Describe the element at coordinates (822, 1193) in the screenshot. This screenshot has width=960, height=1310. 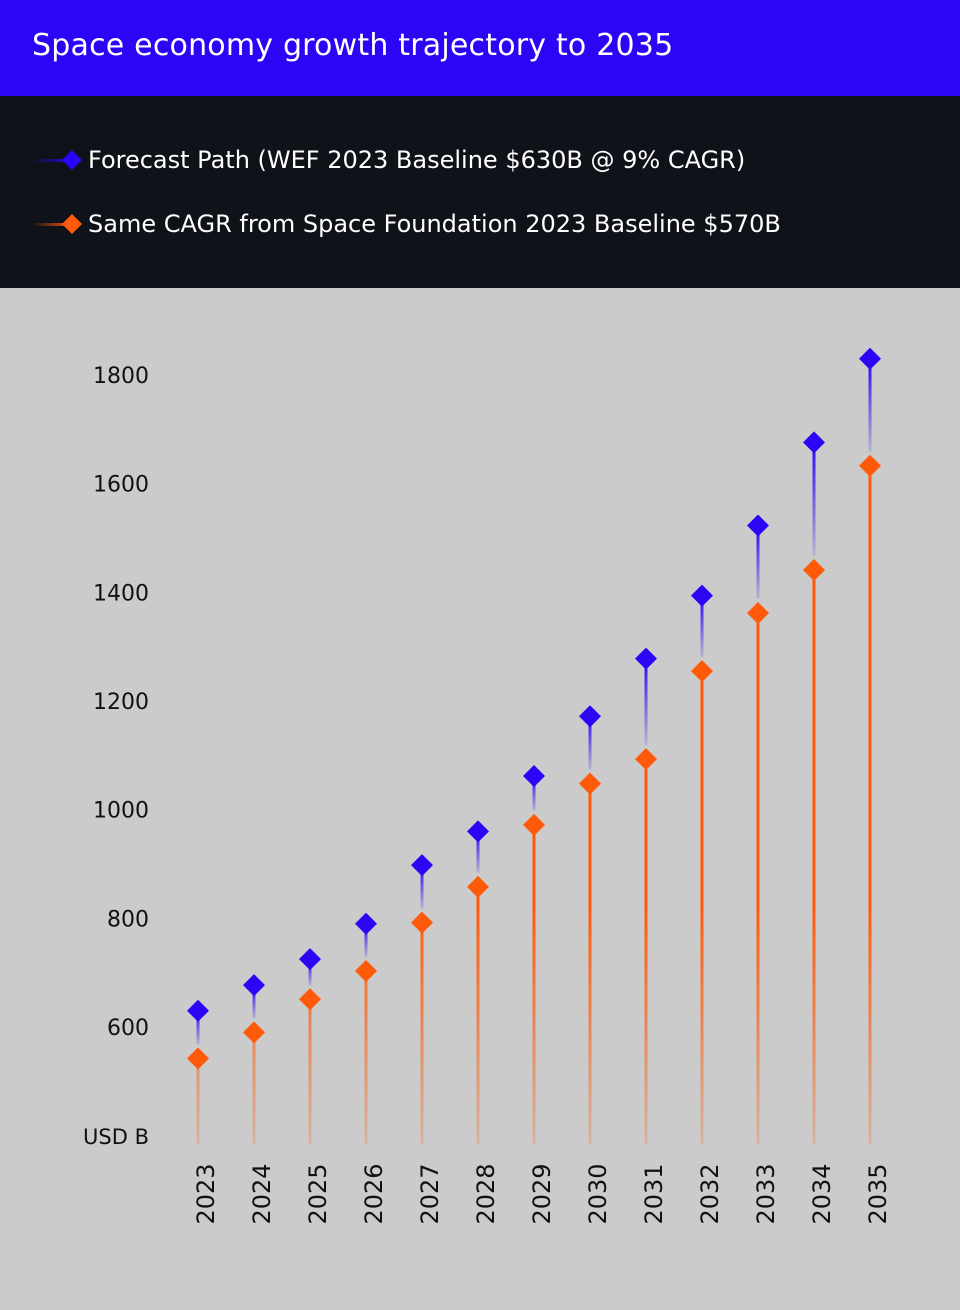
I see `x-tick-label: 2034` at that location.